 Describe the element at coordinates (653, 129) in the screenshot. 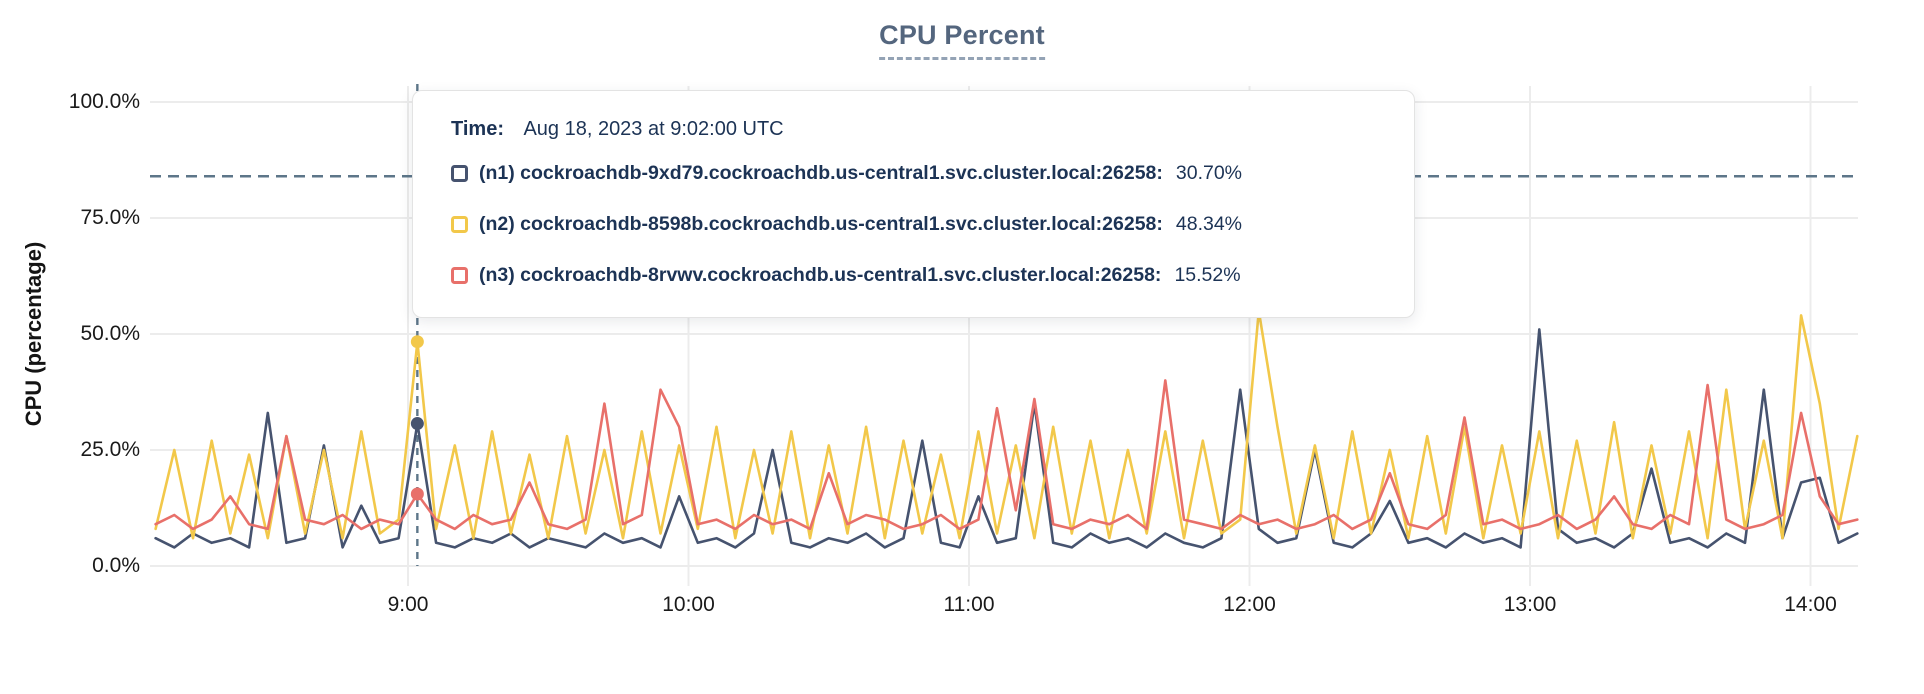

I see `tooltip-time-value: Aug 18, 2023 at 9:02:00 UTC` at that location.